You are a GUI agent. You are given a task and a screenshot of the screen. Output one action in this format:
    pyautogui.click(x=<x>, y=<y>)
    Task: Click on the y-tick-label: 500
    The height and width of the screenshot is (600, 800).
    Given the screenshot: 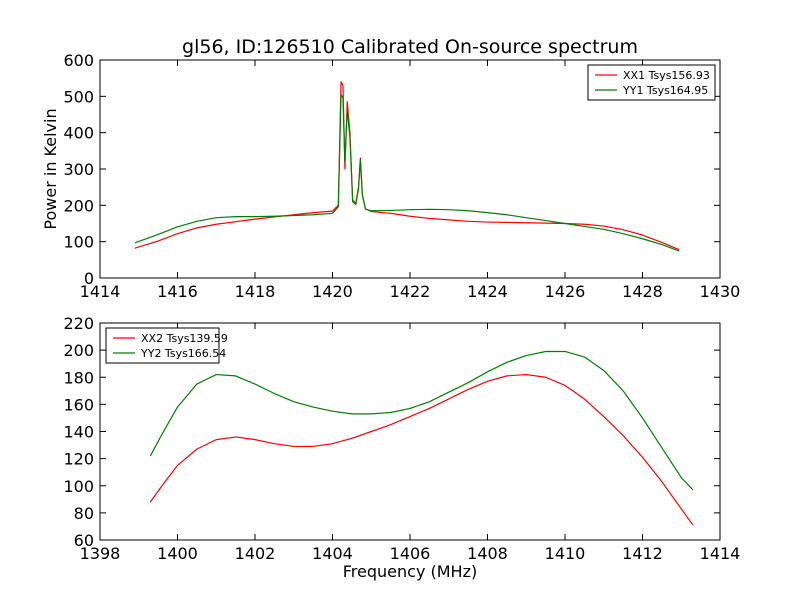 What is the action you would take?
    pyautogui.click(x=78, y=96)
    